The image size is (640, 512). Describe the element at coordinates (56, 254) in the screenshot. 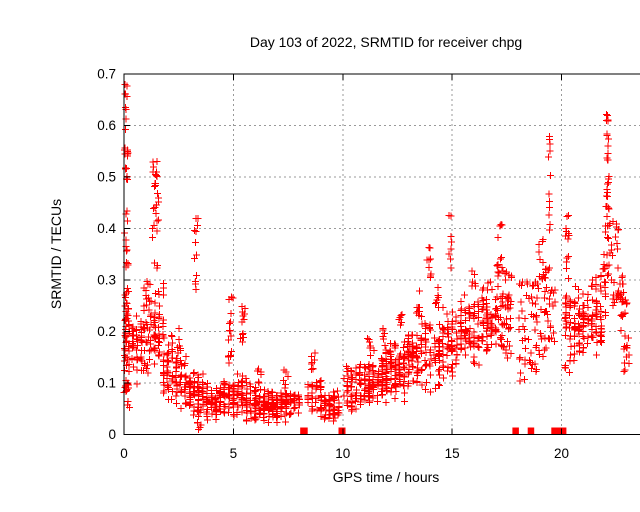

I see `y-axis-label: SRMTID / TECUs` at that location.